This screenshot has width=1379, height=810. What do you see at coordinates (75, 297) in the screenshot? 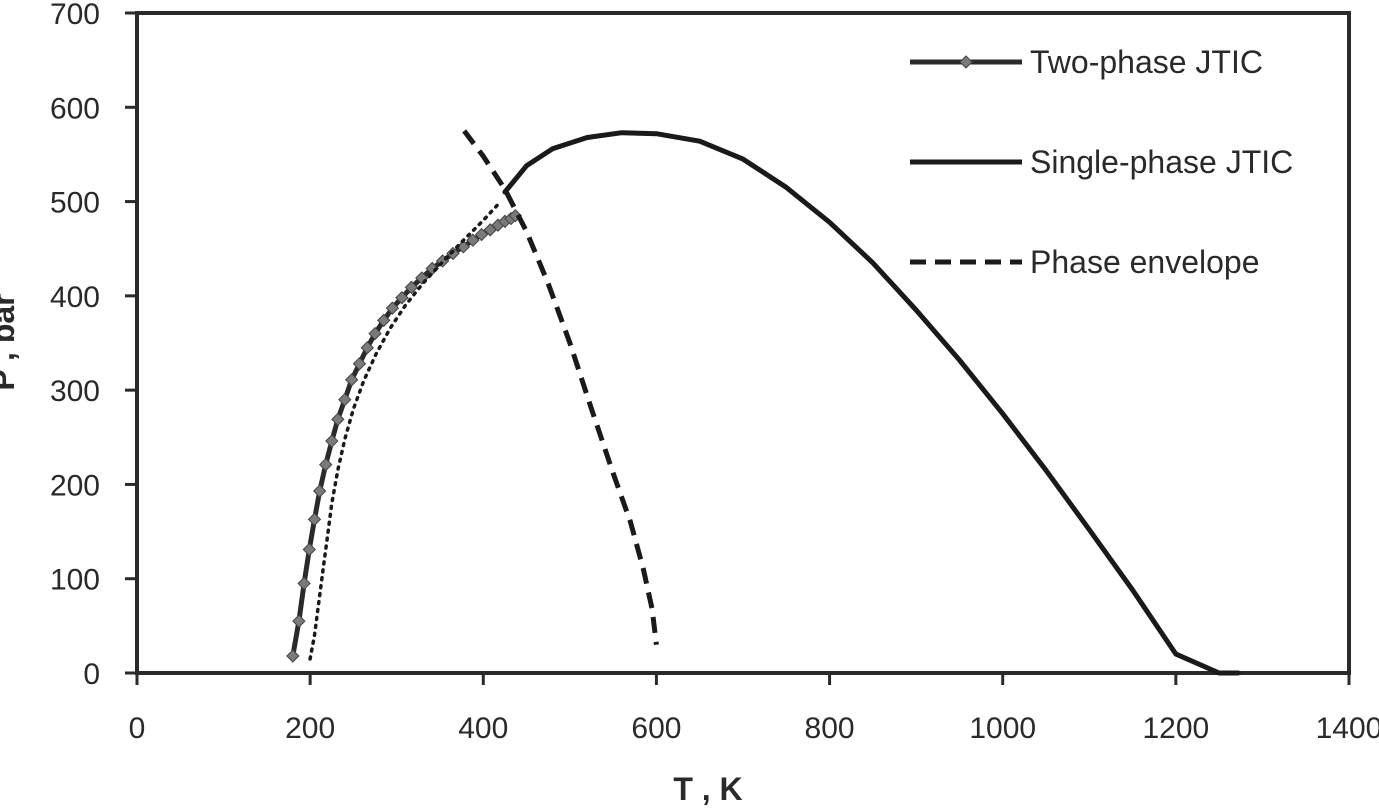
I see `y-tick-label: 400` at bounding box center [75, 297].